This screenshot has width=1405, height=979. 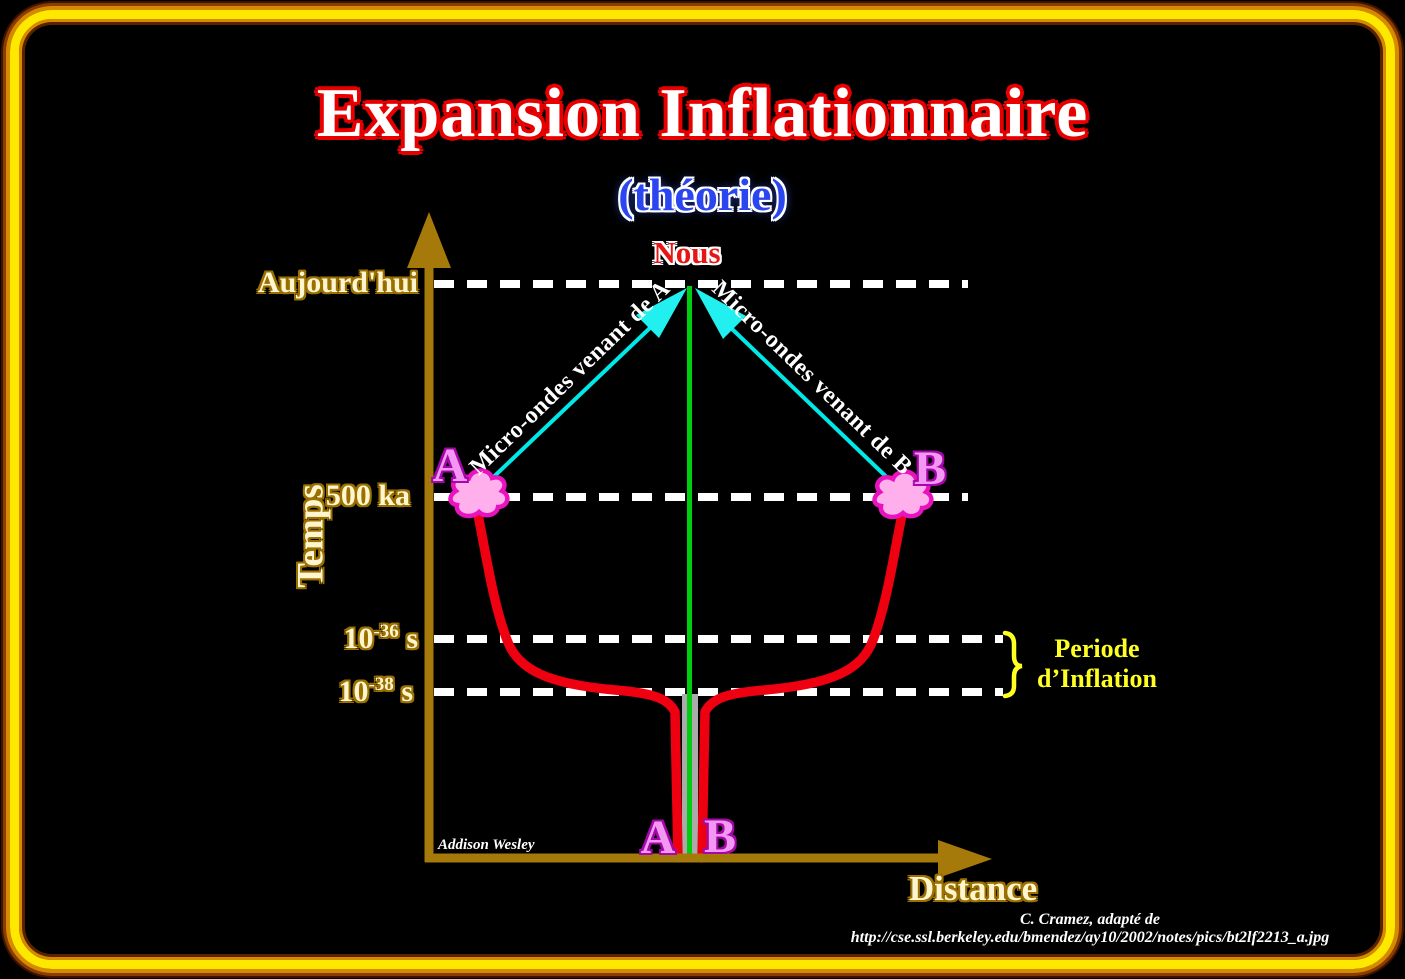 What do you see at coordinates (1097, 649) in the screenshot?
I see `inflation-period-line1: Periode` at bounding box center [1097, 649].